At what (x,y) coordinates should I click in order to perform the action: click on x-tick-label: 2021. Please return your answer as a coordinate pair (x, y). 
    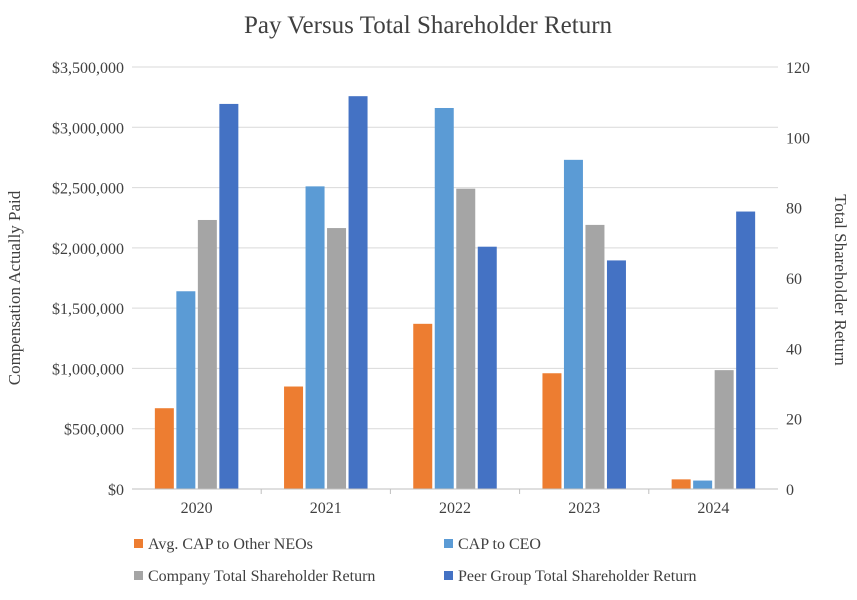
    Looking at the image, I should click on (326, 508).